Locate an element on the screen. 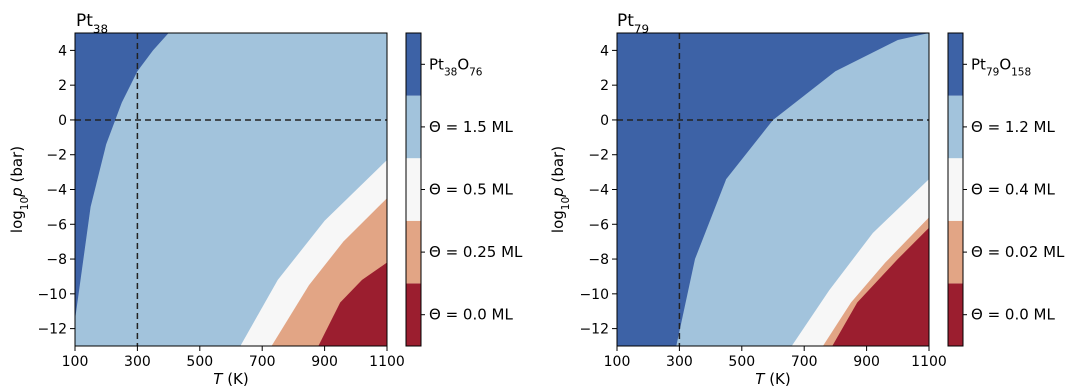 The image size is (1070, 389). chart-title: Pt38 is located at coordinates (92, 23).